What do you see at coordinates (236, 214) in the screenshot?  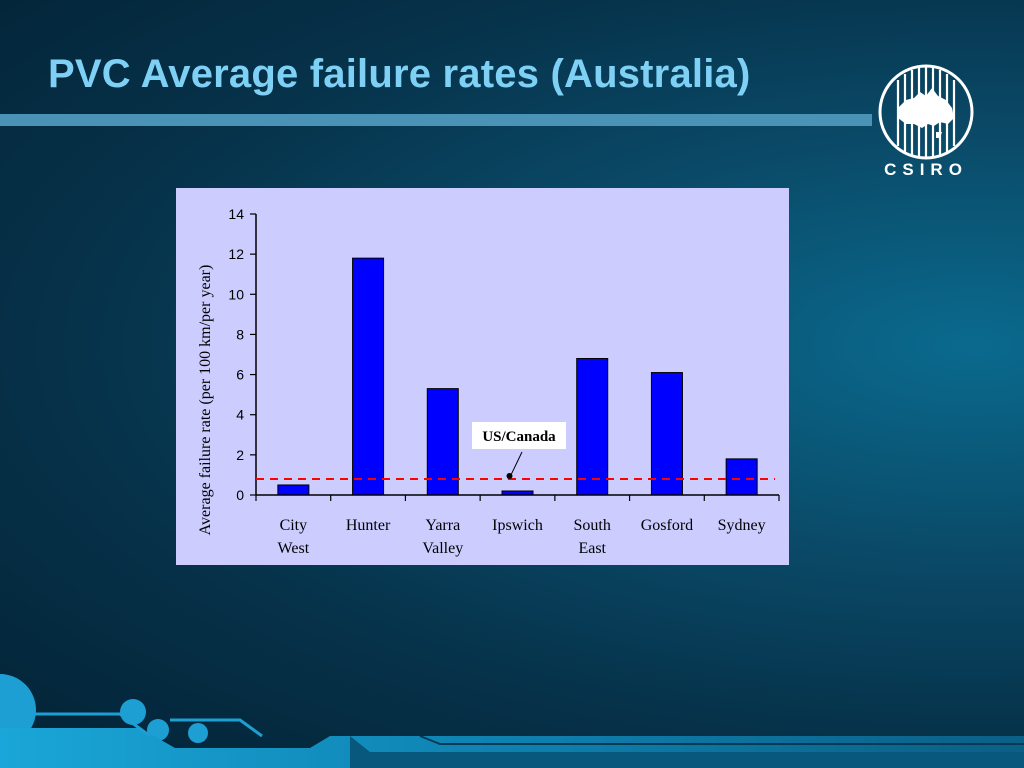 I see `y-tick-label-14: 14` at bounding box center [236, 214].